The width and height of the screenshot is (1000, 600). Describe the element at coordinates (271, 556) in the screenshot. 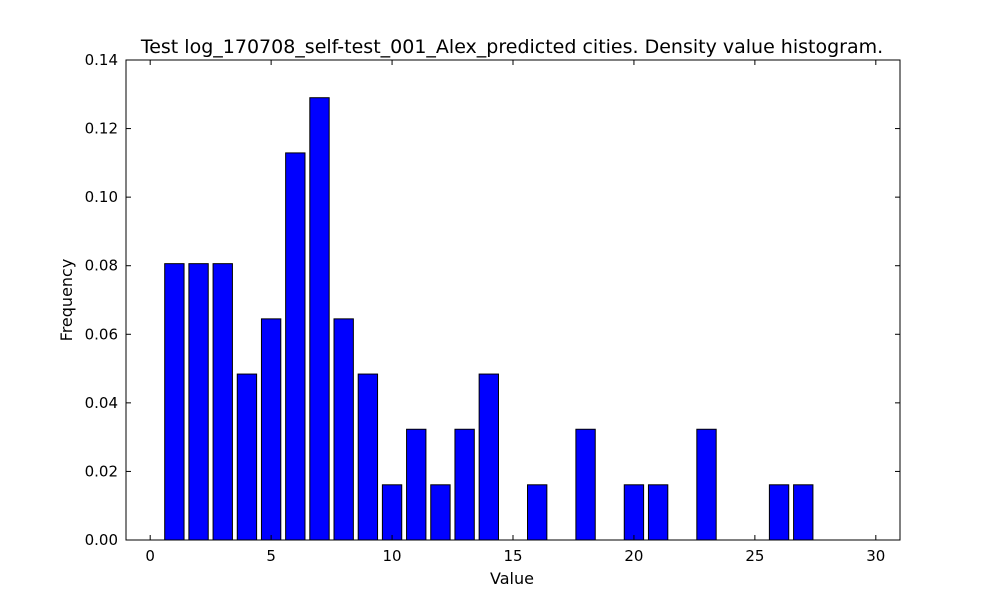

I see `x-tick-label: 5` at that location.